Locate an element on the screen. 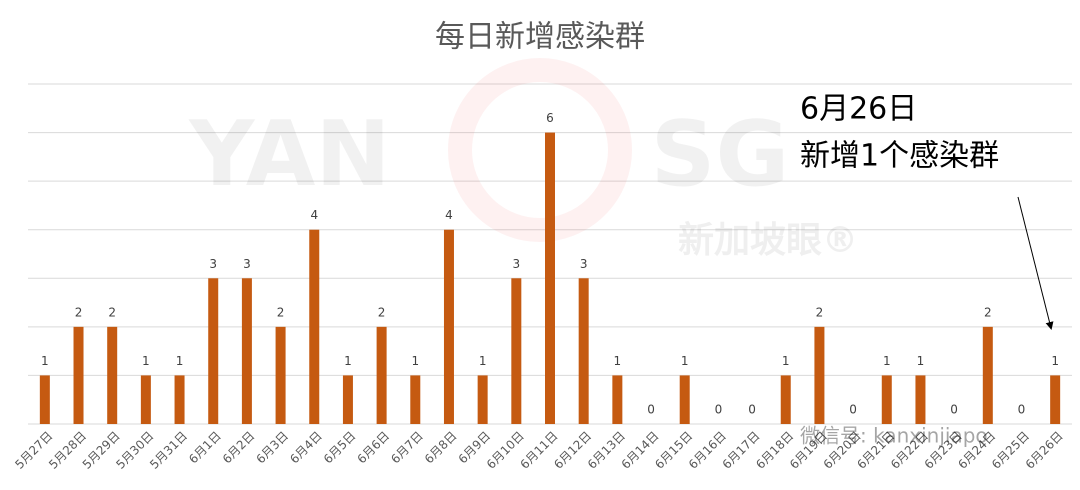 This screenshot has height=490, width=1080. watermark-logo is located at coordinates (540, 150).